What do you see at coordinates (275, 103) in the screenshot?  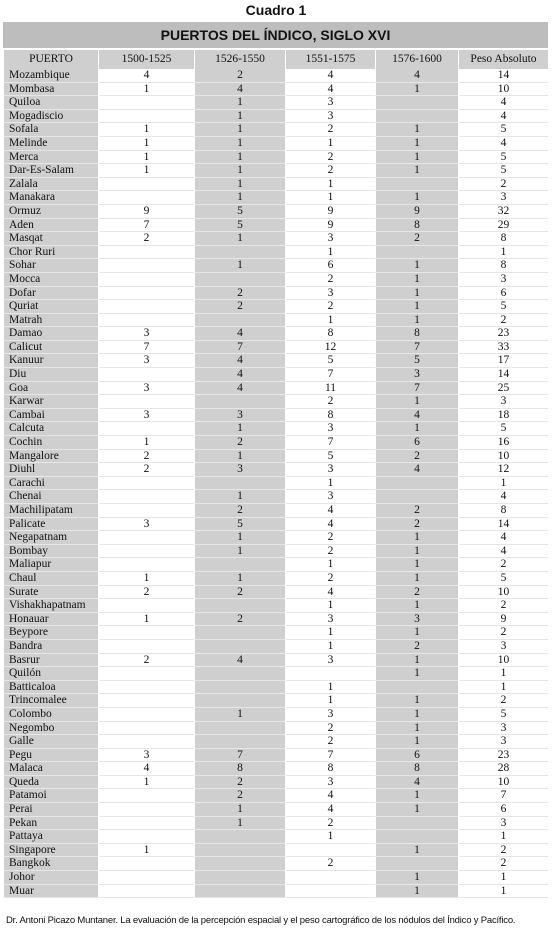 I see `table-row: Quiloa 1 3 4` at bounding box center [275, 103].